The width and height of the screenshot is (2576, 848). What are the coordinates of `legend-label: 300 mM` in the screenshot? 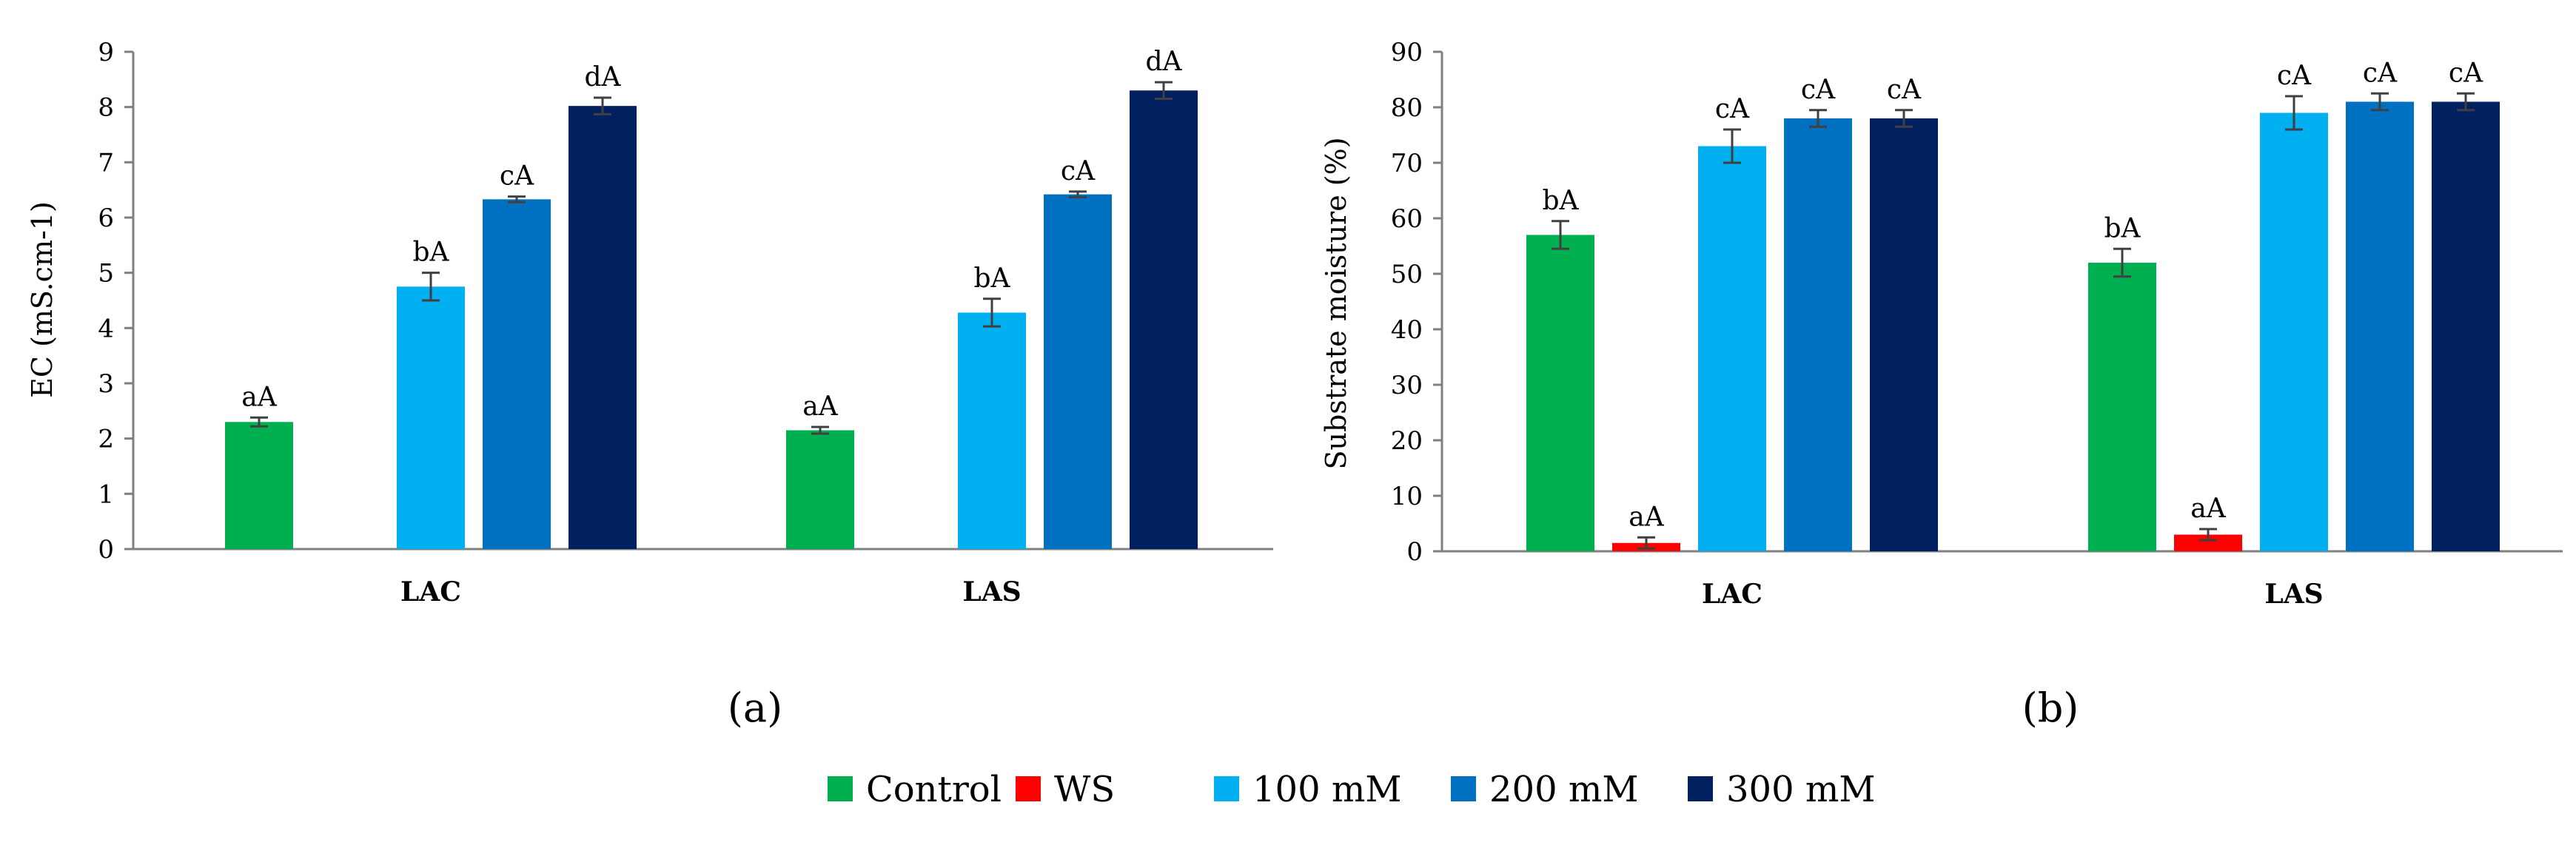 It's located at (1801, 790).